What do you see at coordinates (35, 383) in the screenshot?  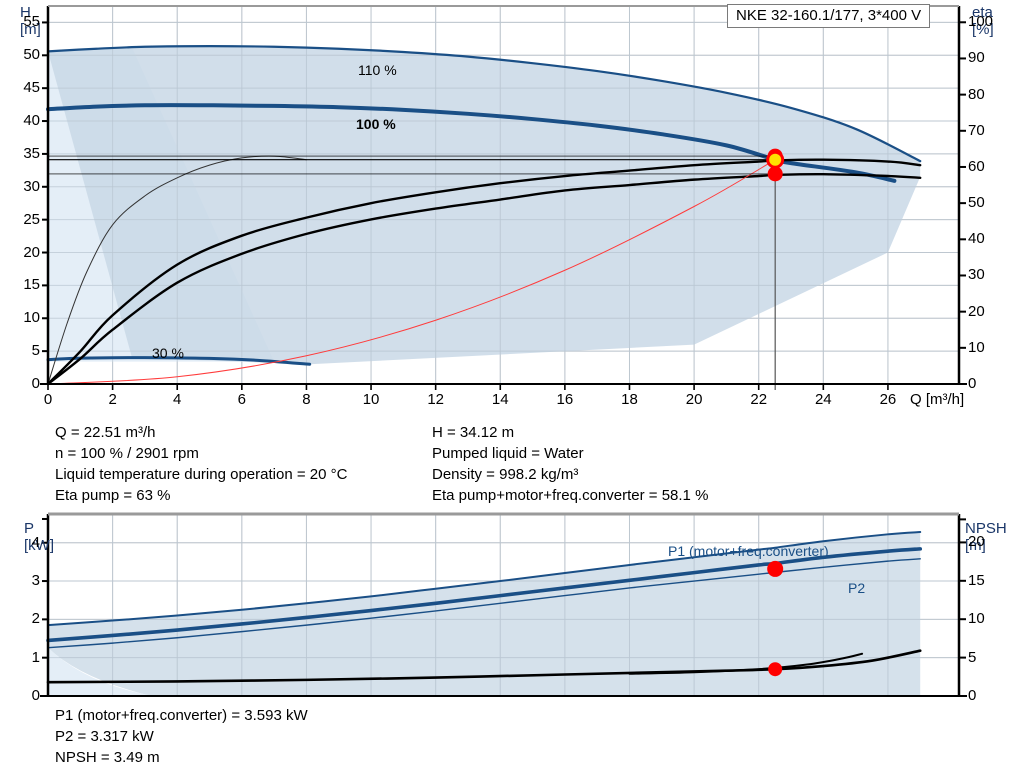 I see `upper-left-tick-0: 0` at bounding box center [35, 383].